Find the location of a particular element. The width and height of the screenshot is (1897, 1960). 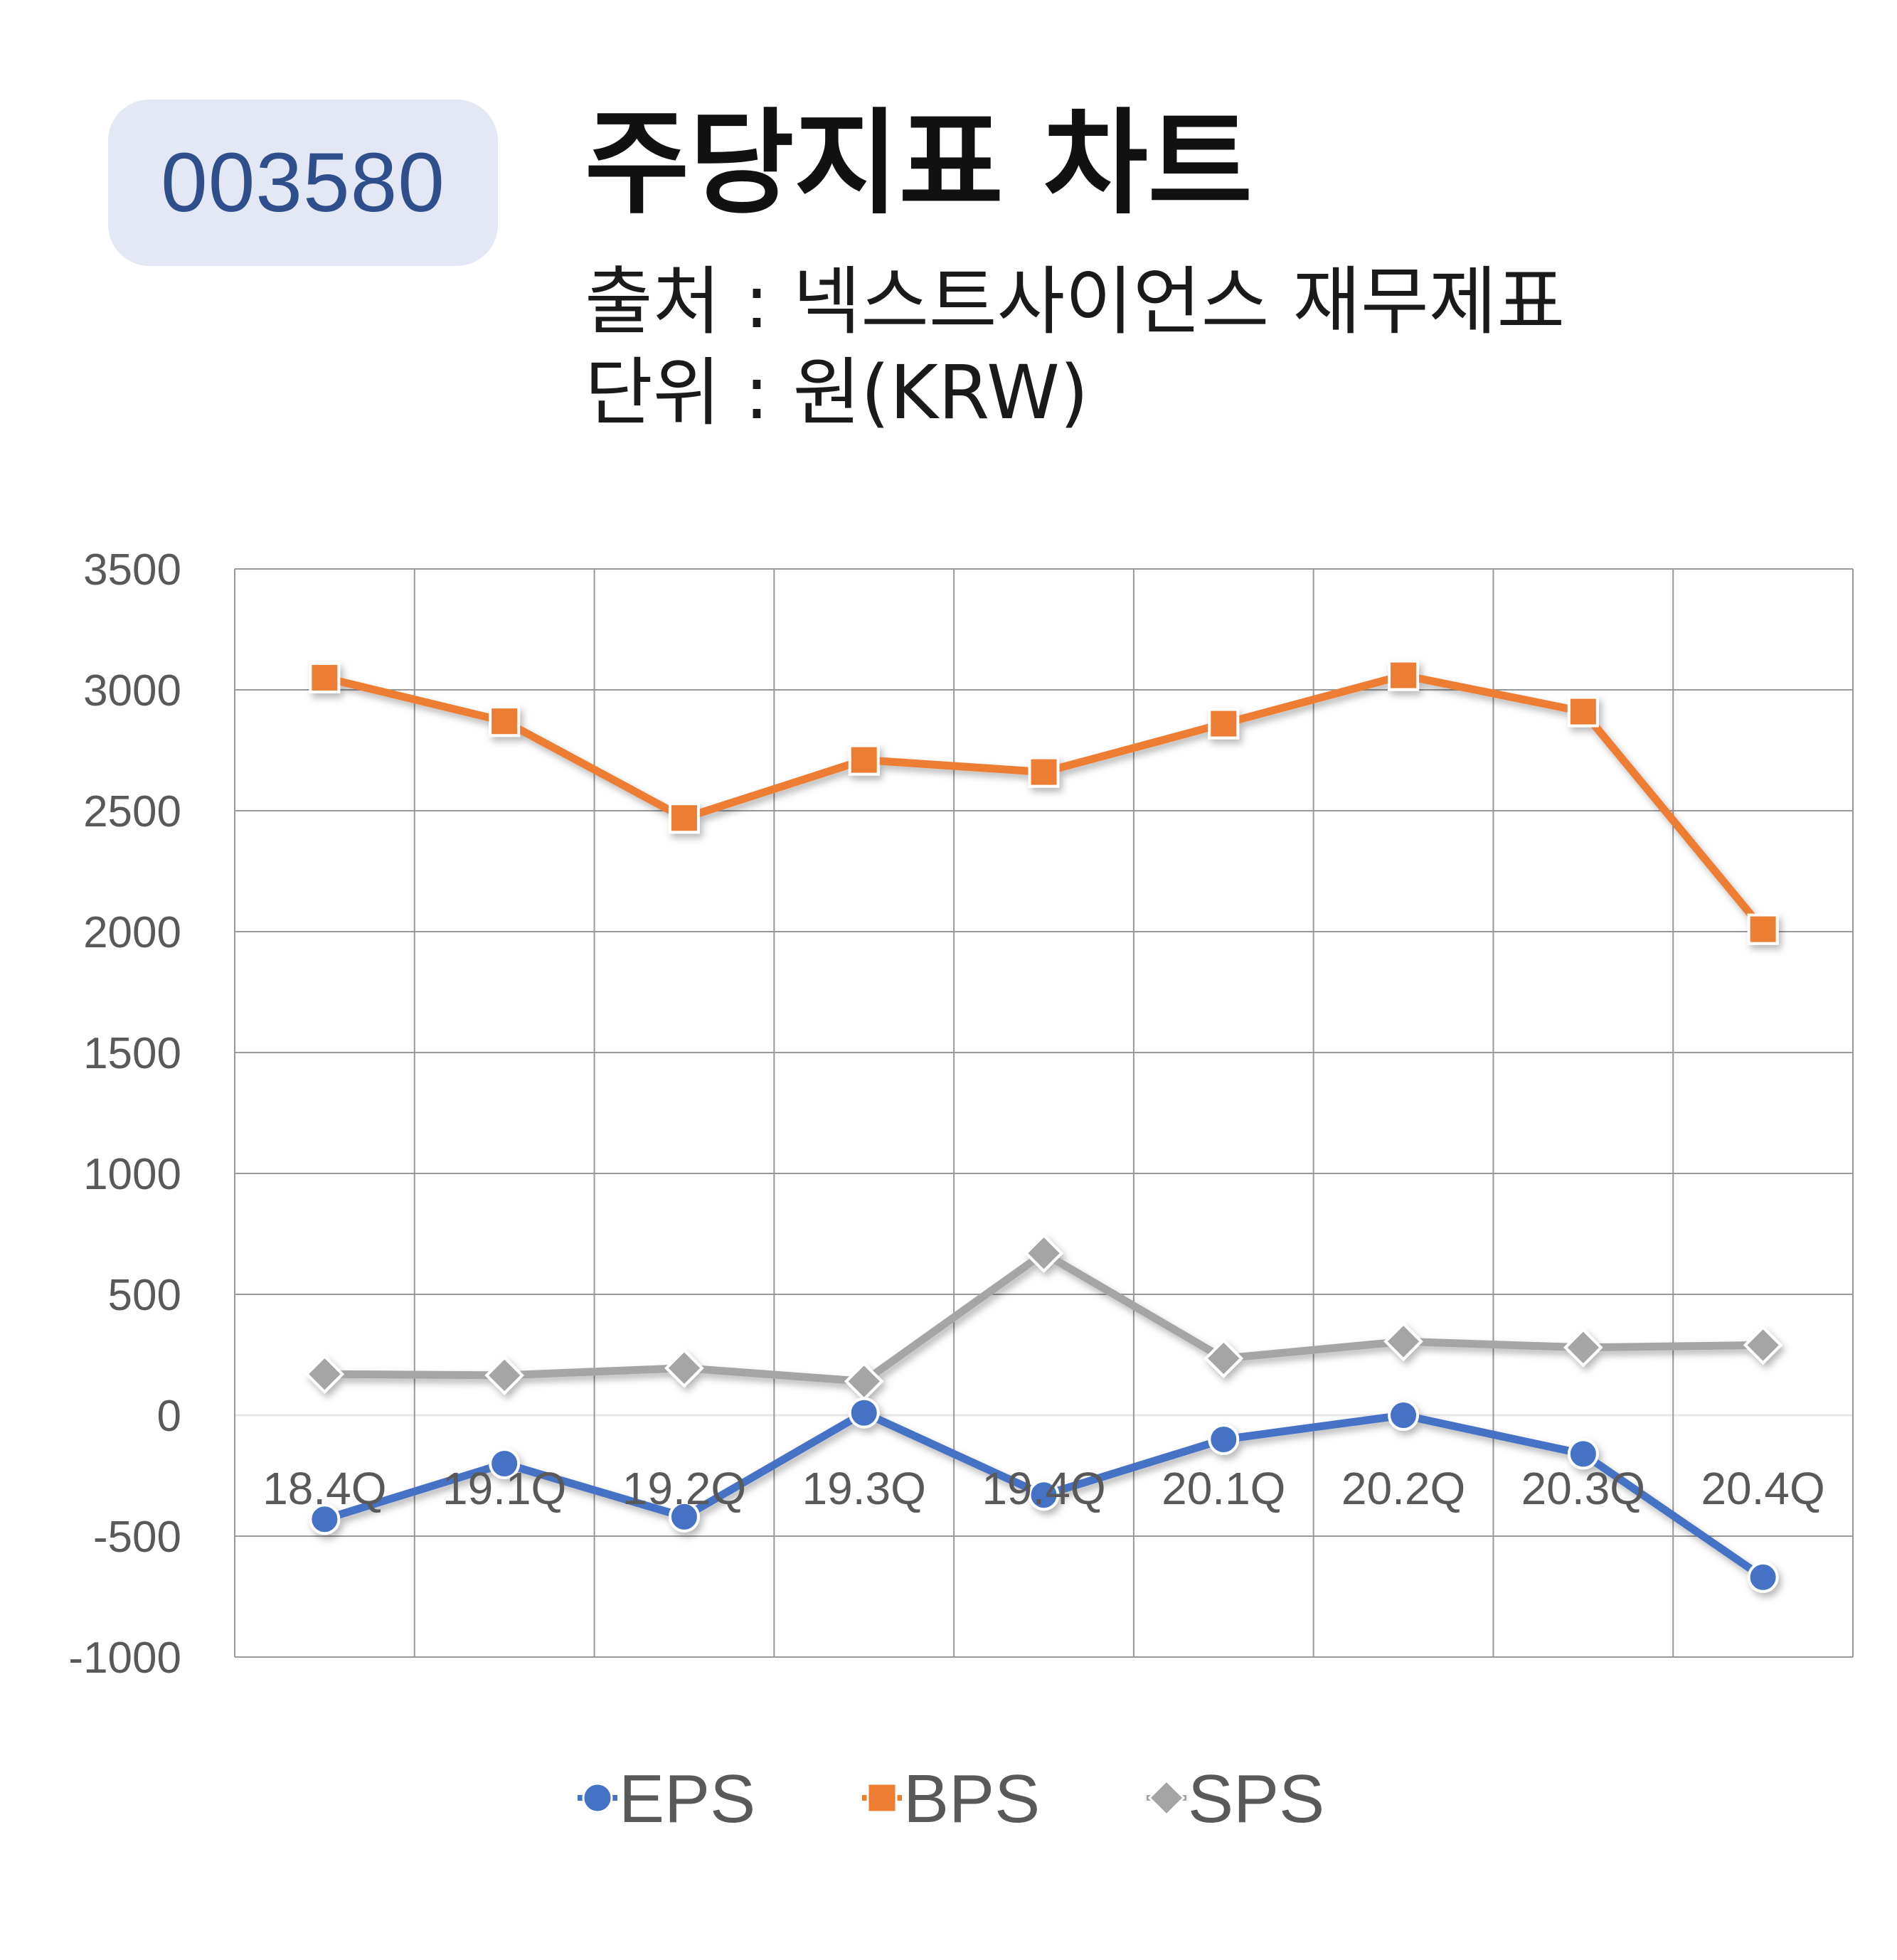

y-axis: 3500 3000 2500 2000 1500 1000 500 0 -500 -1000 is located at coordinates (124, 1114).